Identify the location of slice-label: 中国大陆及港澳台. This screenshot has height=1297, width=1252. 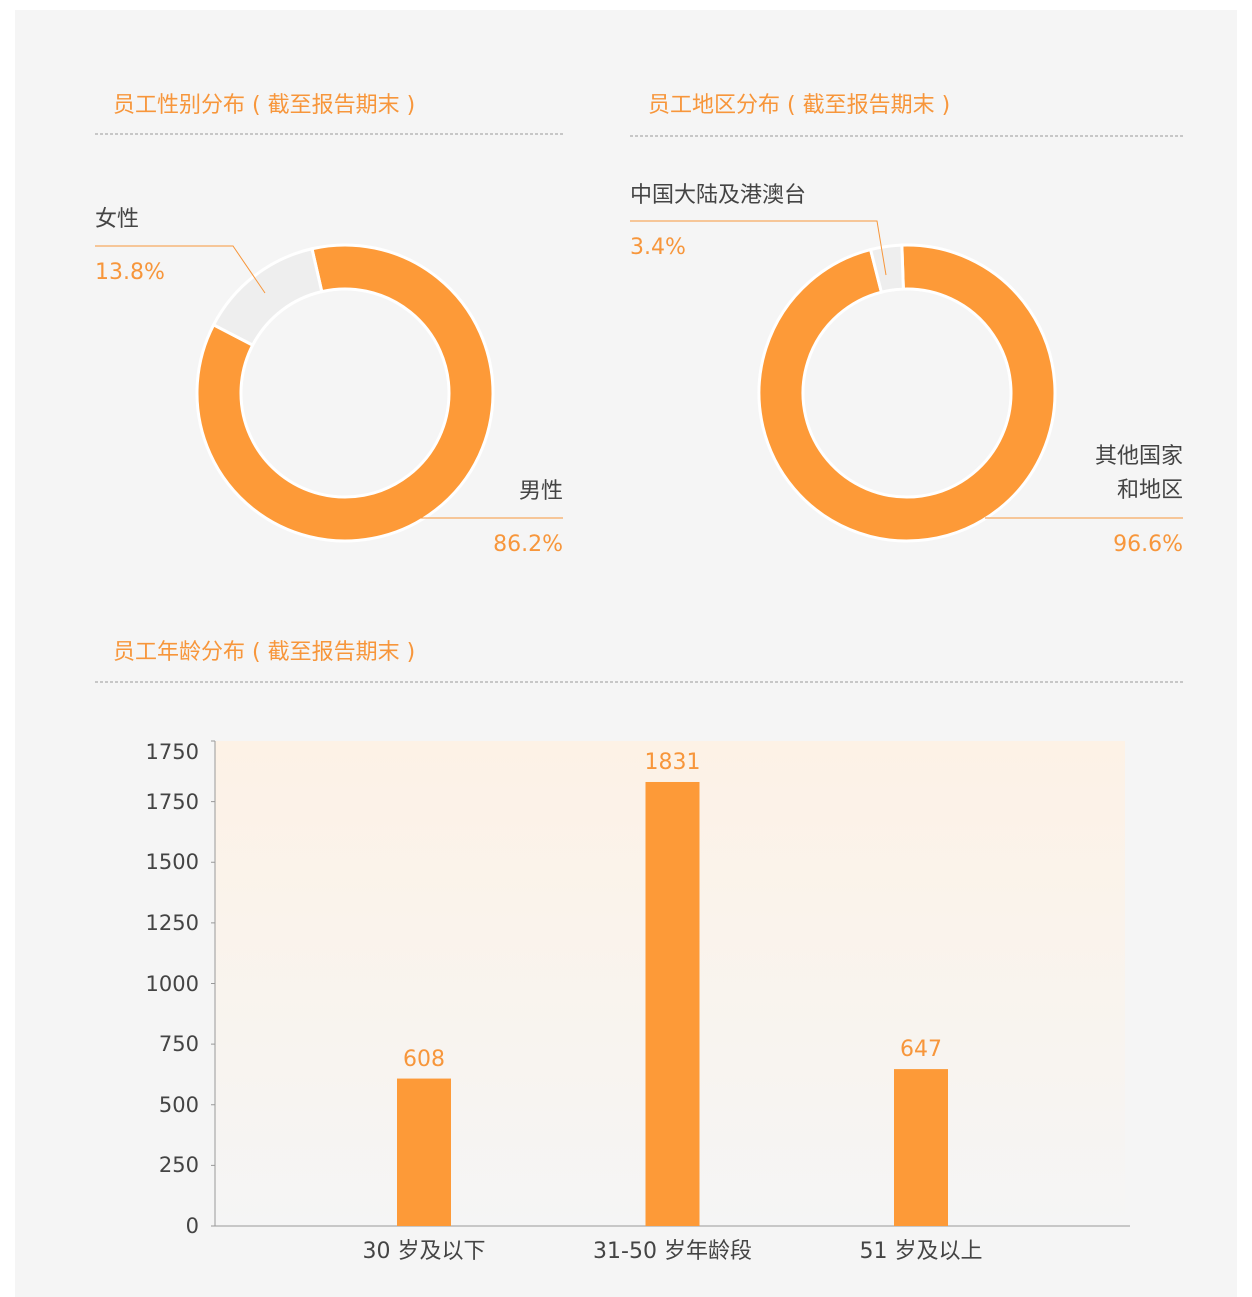
(718, 195).